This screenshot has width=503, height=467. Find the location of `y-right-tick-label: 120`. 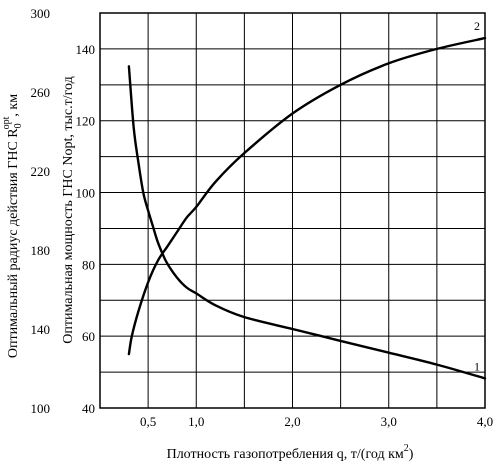

y-right-tick-label: 120 is located at coordinates (86, 121).